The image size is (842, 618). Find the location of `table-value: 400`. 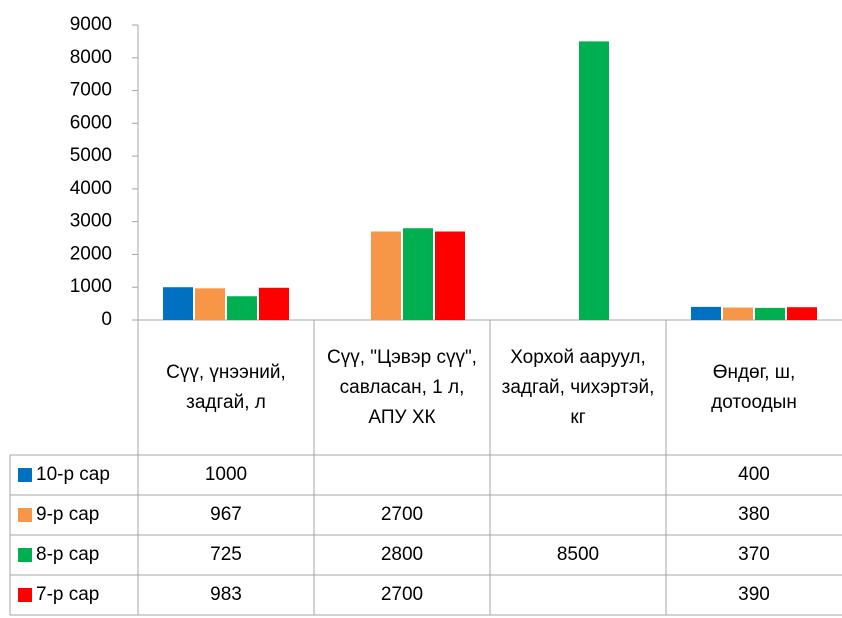

table-value: 400 is located at coordinates (754, 474).